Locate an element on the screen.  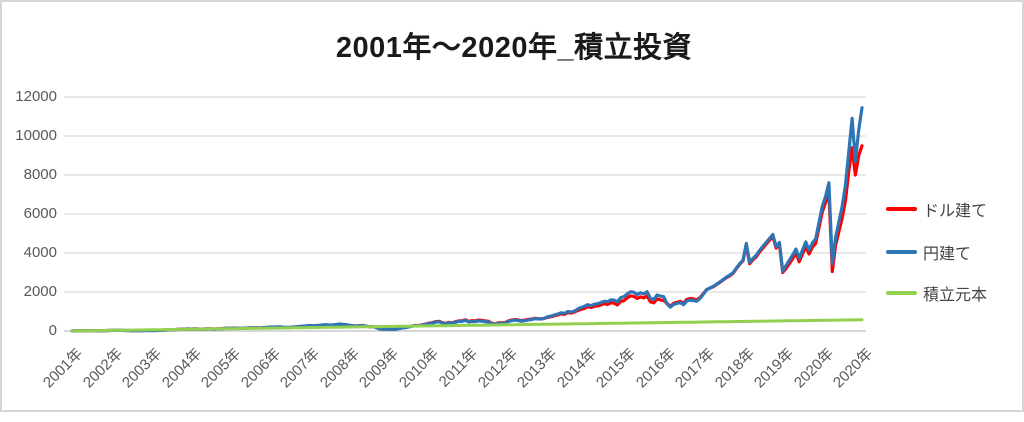
chart-title: 2001年～2020年_積立投資 is located at coordinates (514, 48).